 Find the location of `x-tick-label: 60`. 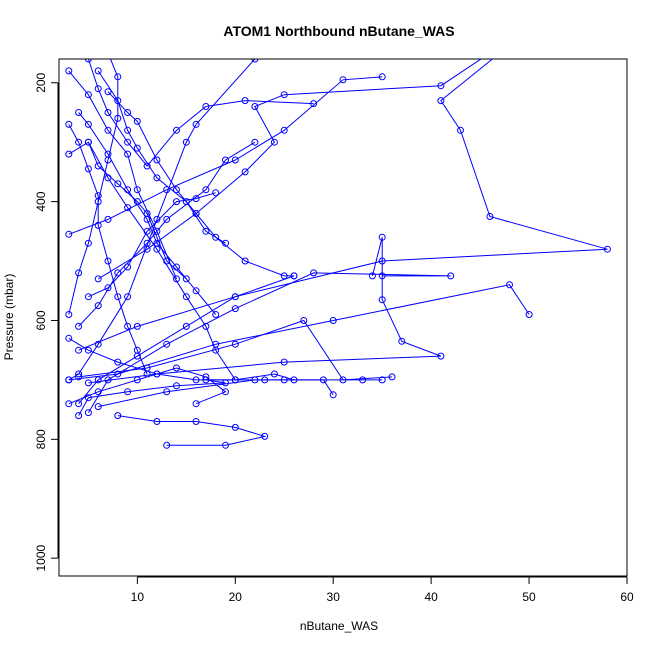

x-tick-label: 60 is located at coordinates (627, 597).